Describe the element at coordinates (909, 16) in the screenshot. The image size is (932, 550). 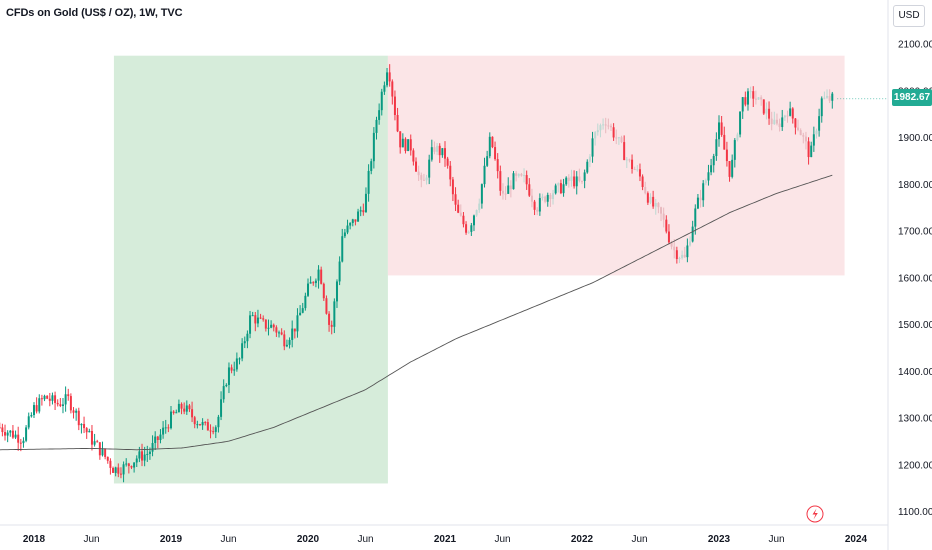
I see `currency-button: USD` at that location.